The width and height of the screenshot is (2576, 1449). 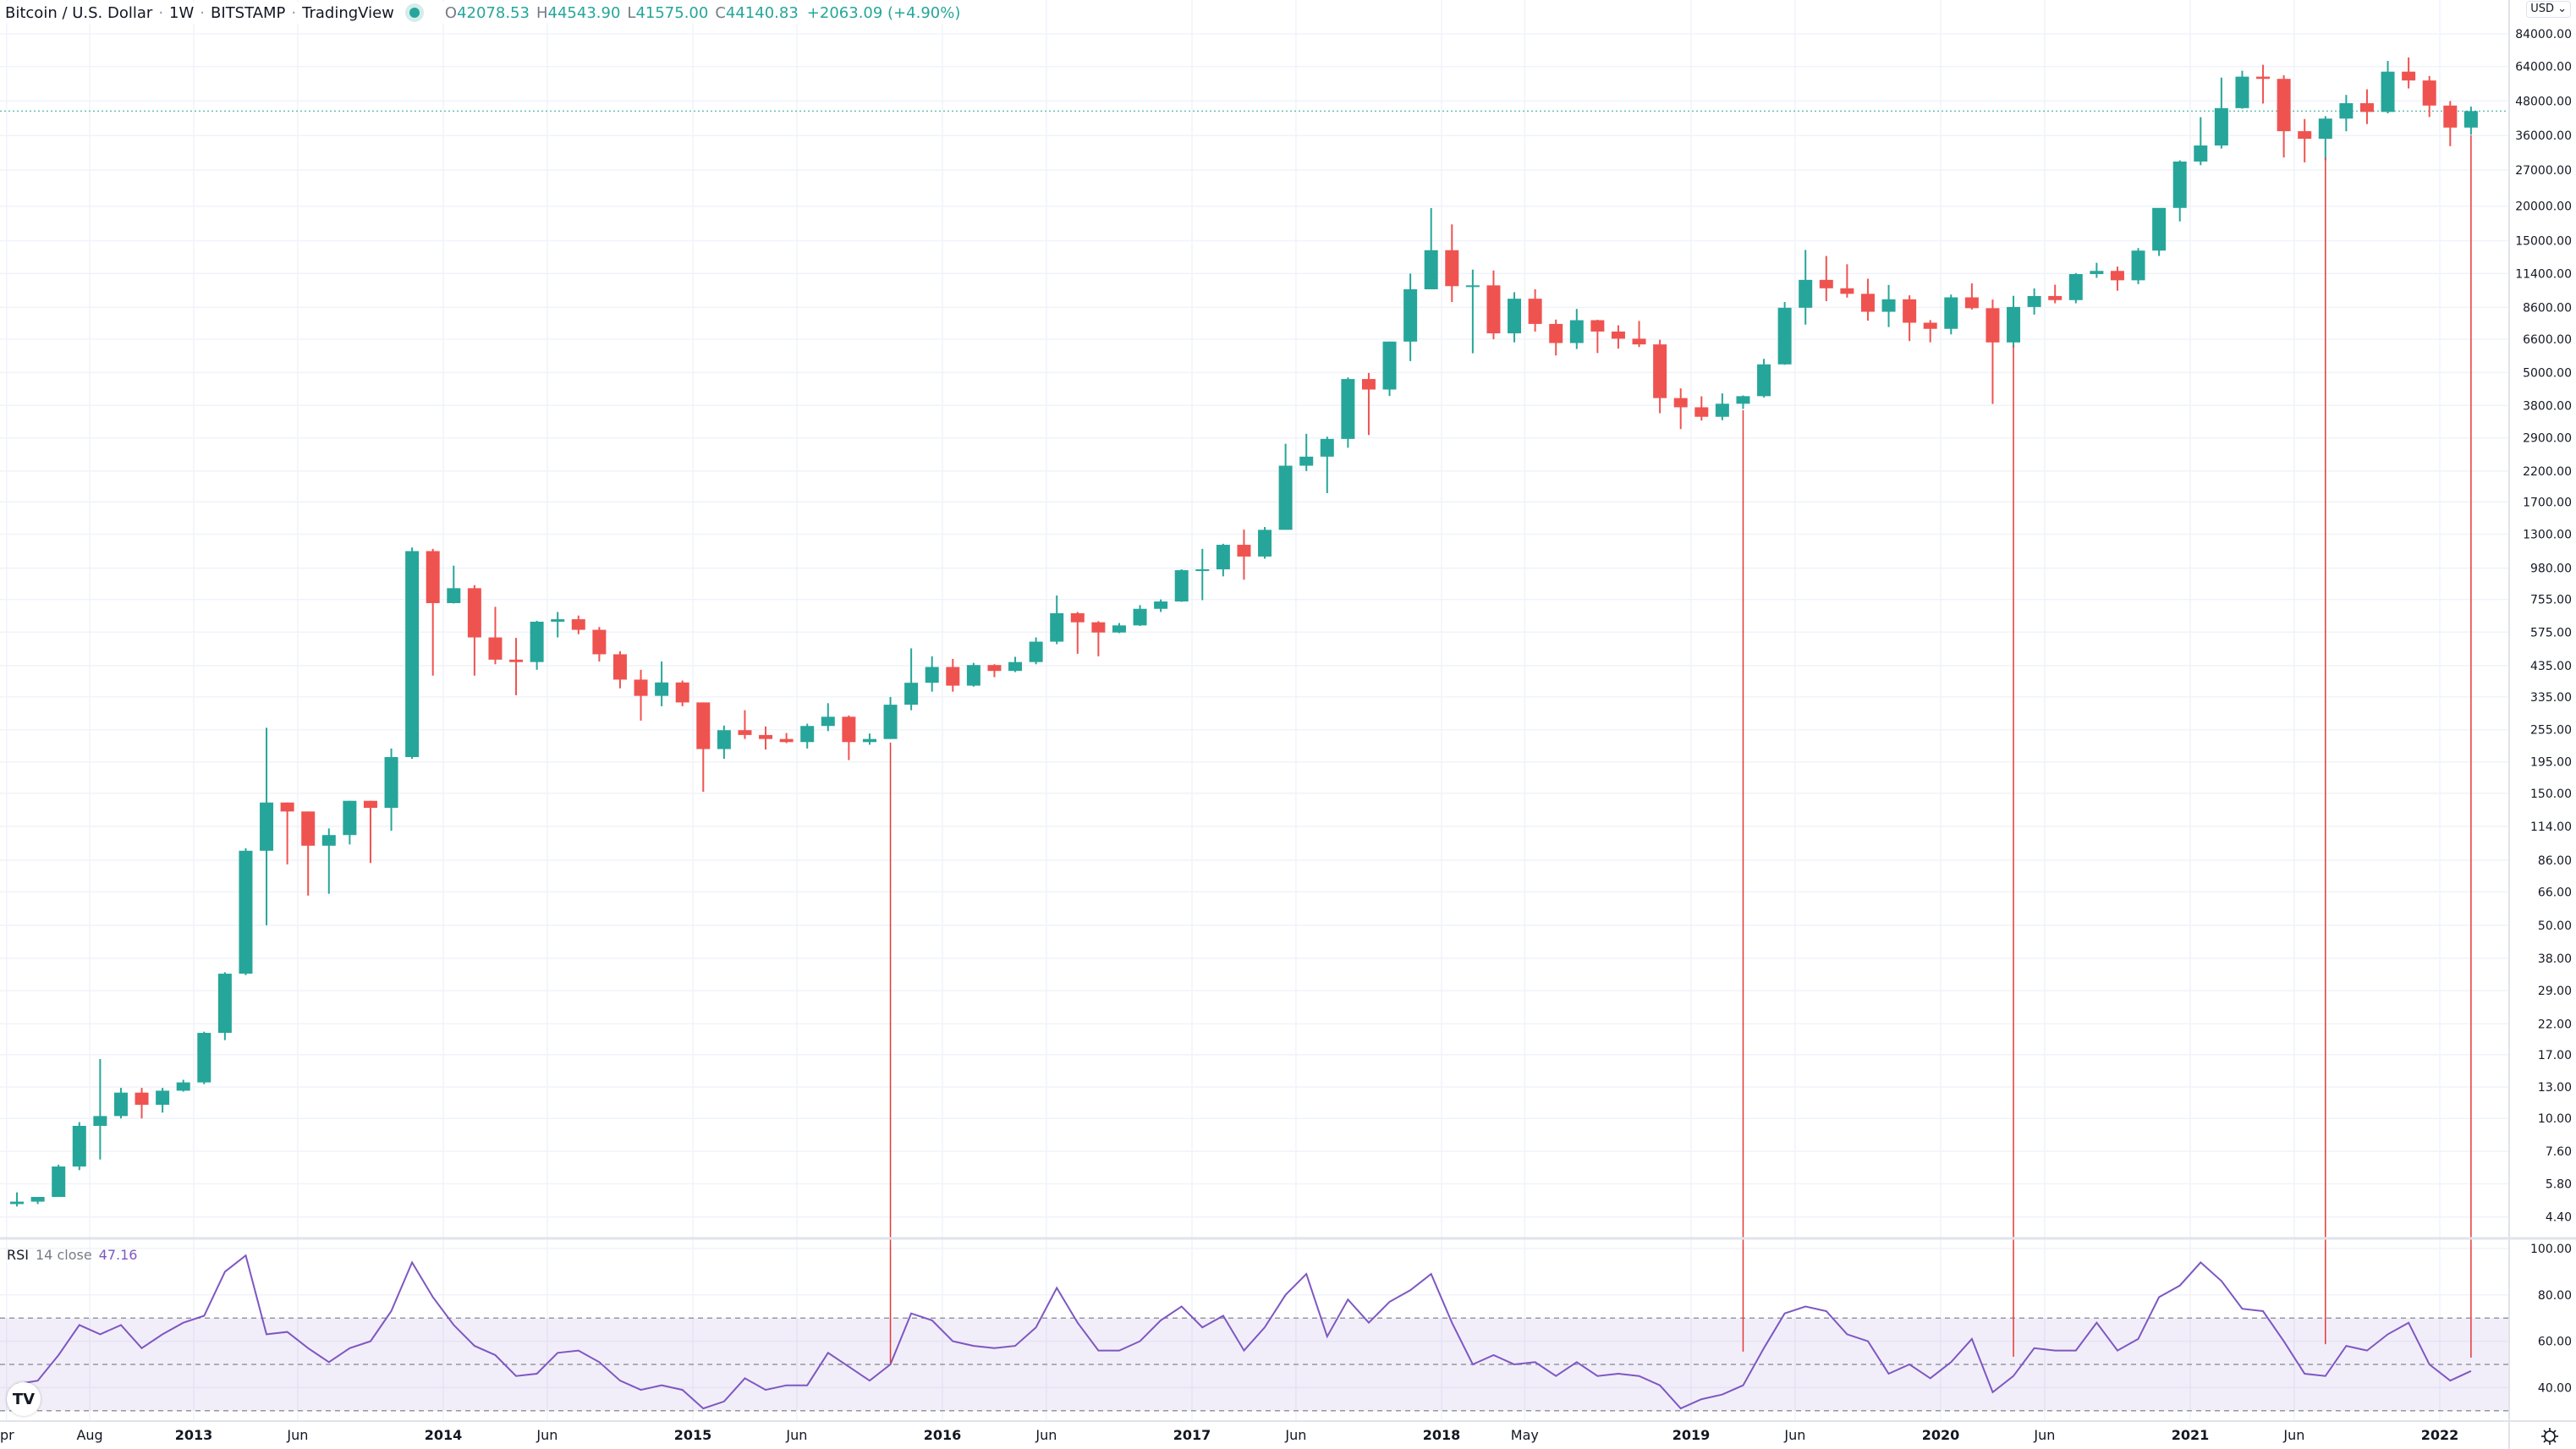 I want to click on price-tick-label: 84000.00, so click(x=2544, y=34).